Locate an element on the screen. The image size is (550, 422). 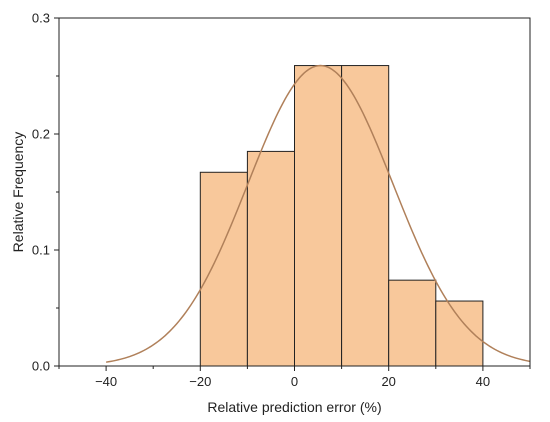
x-axis-ticks: −40 −20 0 20 40 is located at coordinates (294, 377).